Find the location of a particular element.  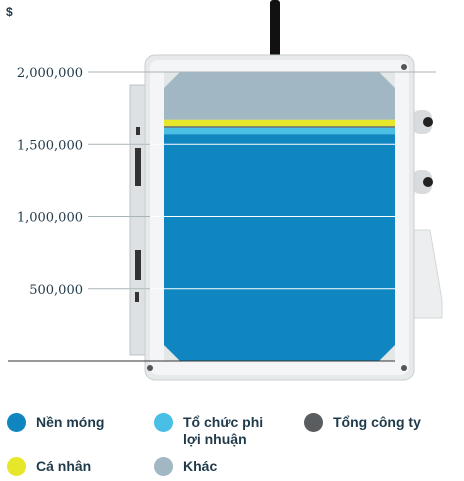

y-axis-unit-label: $ is located at coordinates (9, 12).